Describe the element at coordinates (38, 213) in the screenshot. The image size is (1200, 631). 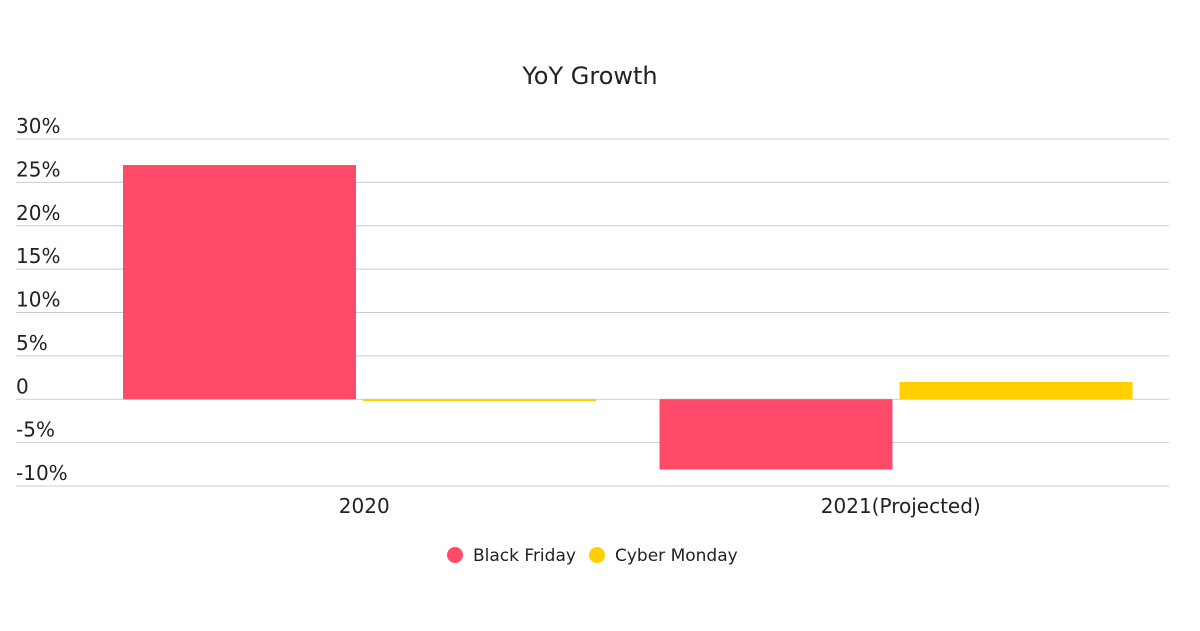
I see `y-tick-label: 20%` at that location.